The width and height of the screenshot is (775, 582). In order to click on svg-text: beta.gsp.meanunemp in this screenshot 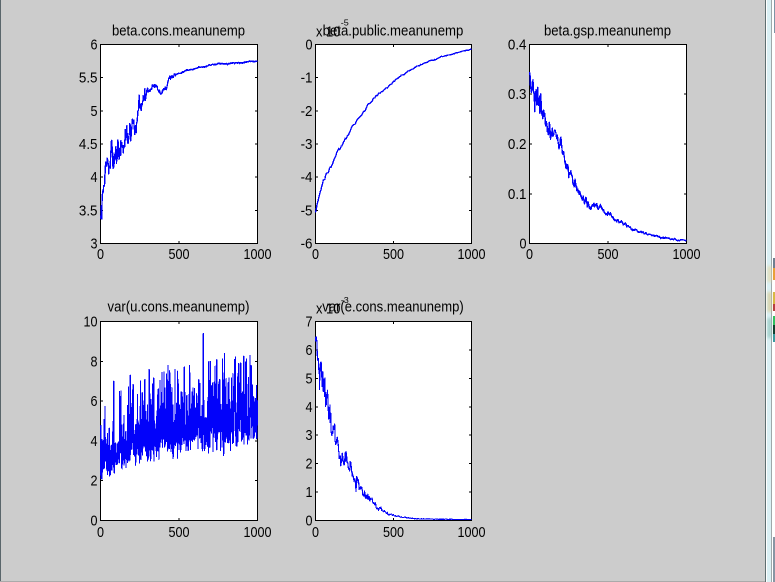, I will do `click(607, 31)`.